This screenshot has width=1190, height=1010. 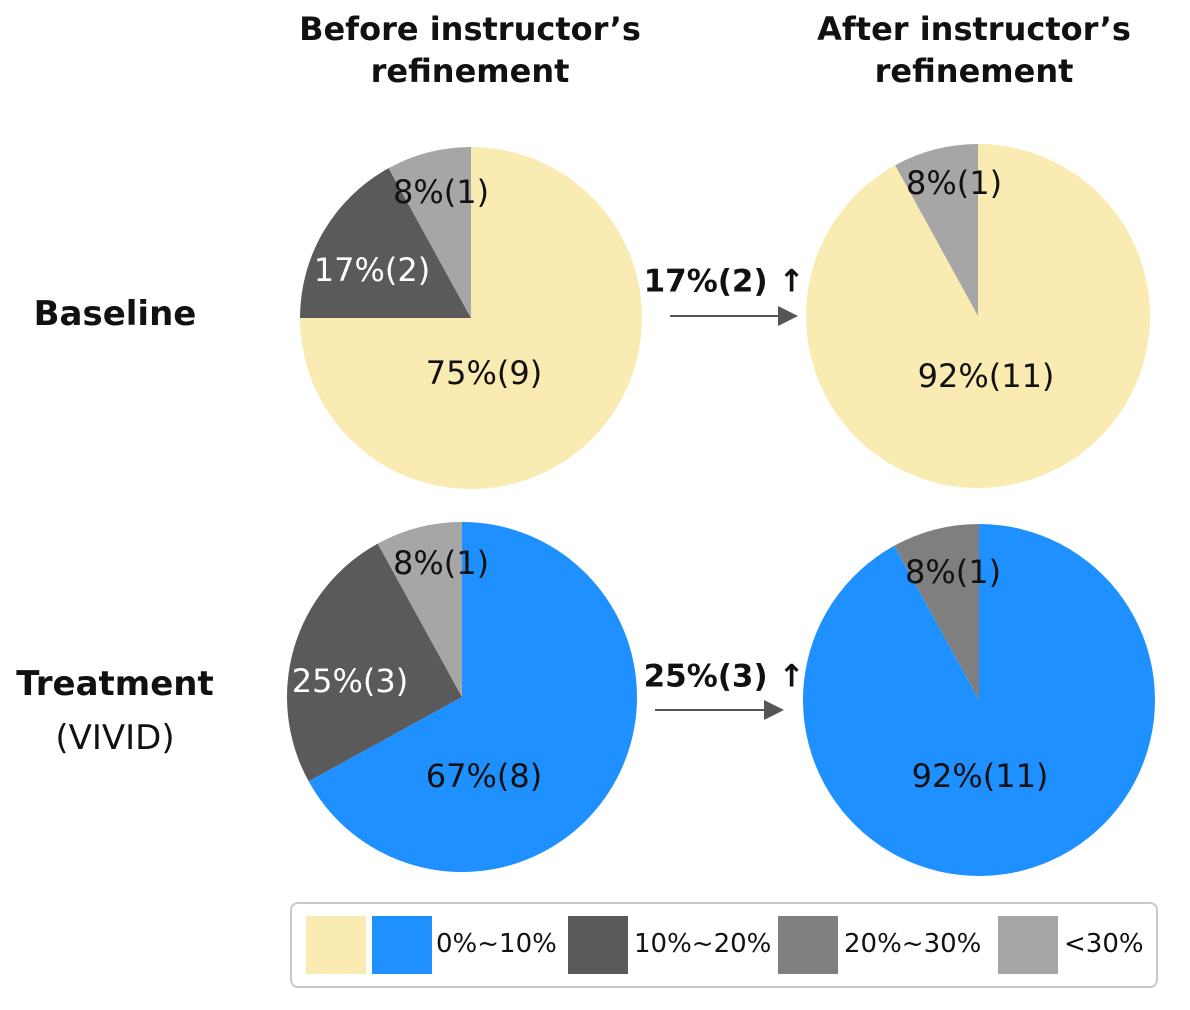 I want to click on pie-baseline-before: 75%(9) 17%(2) 8%(1), so click(x=471, y=318).